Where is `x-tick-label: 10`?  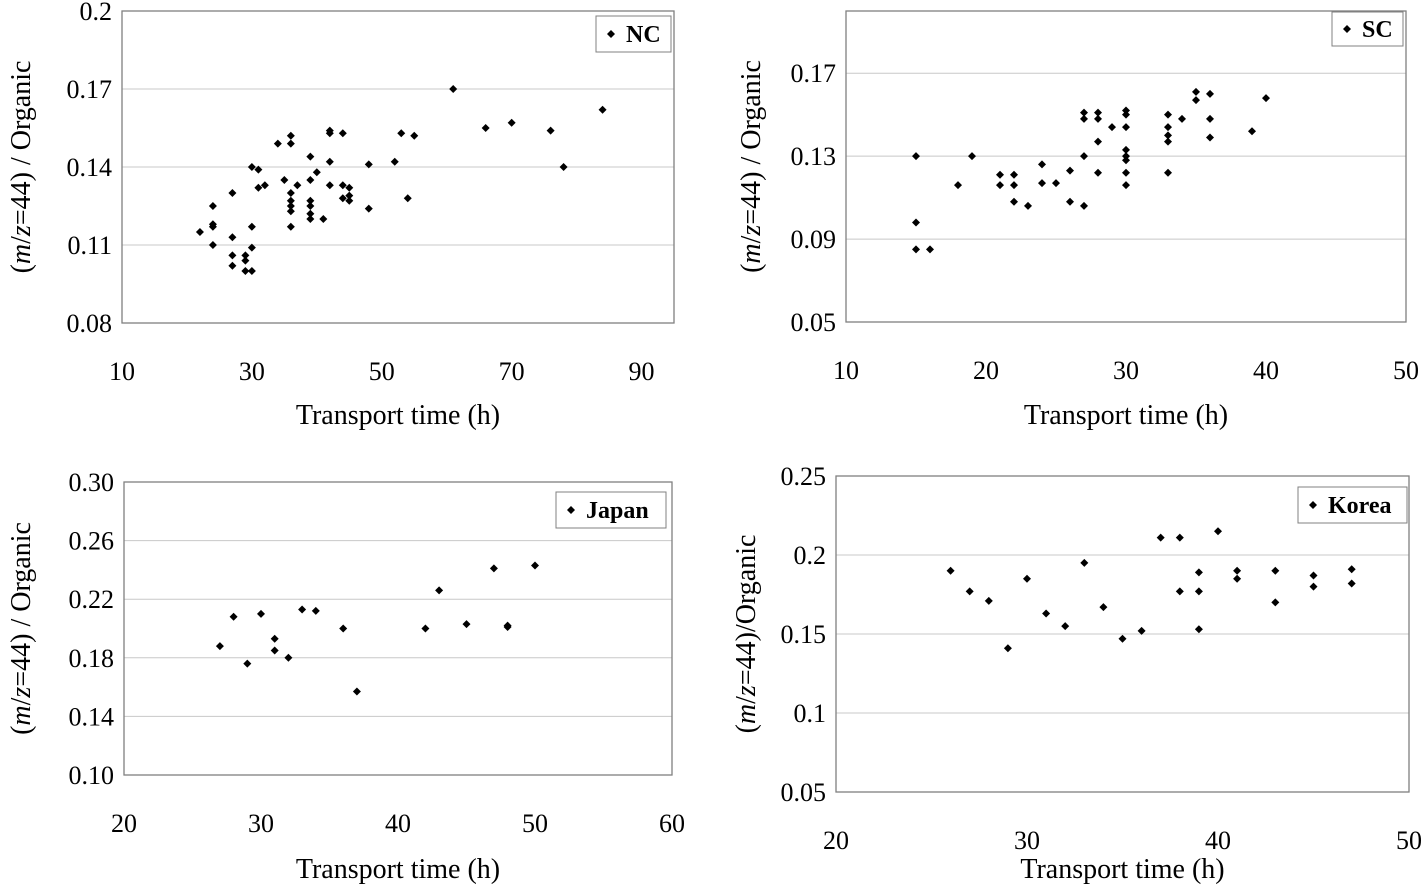
x-tick-label: 10 is located at coordinates (846, 370).